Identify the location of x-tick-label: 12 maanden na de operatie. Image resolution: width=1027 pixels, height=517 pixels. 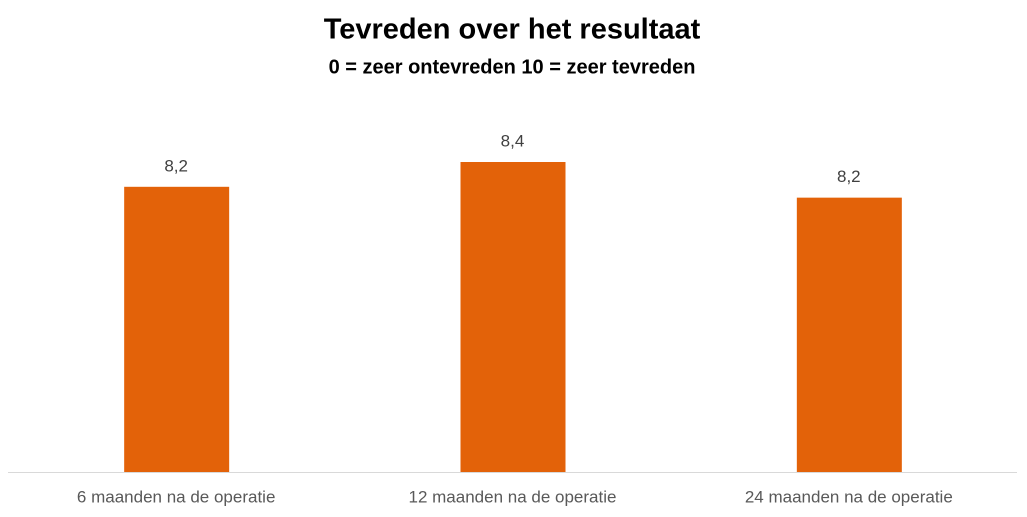
(513, 496).